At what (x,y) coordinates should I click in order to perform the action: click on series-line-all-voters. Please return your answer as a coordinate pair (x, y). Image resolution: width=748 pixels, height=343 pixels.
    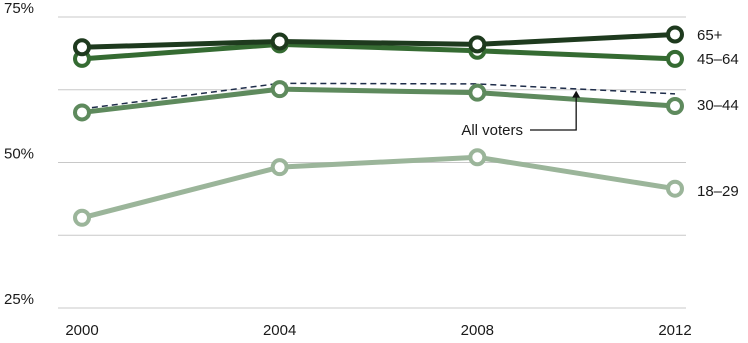
    Looking at the image, I should click on (378, 96).